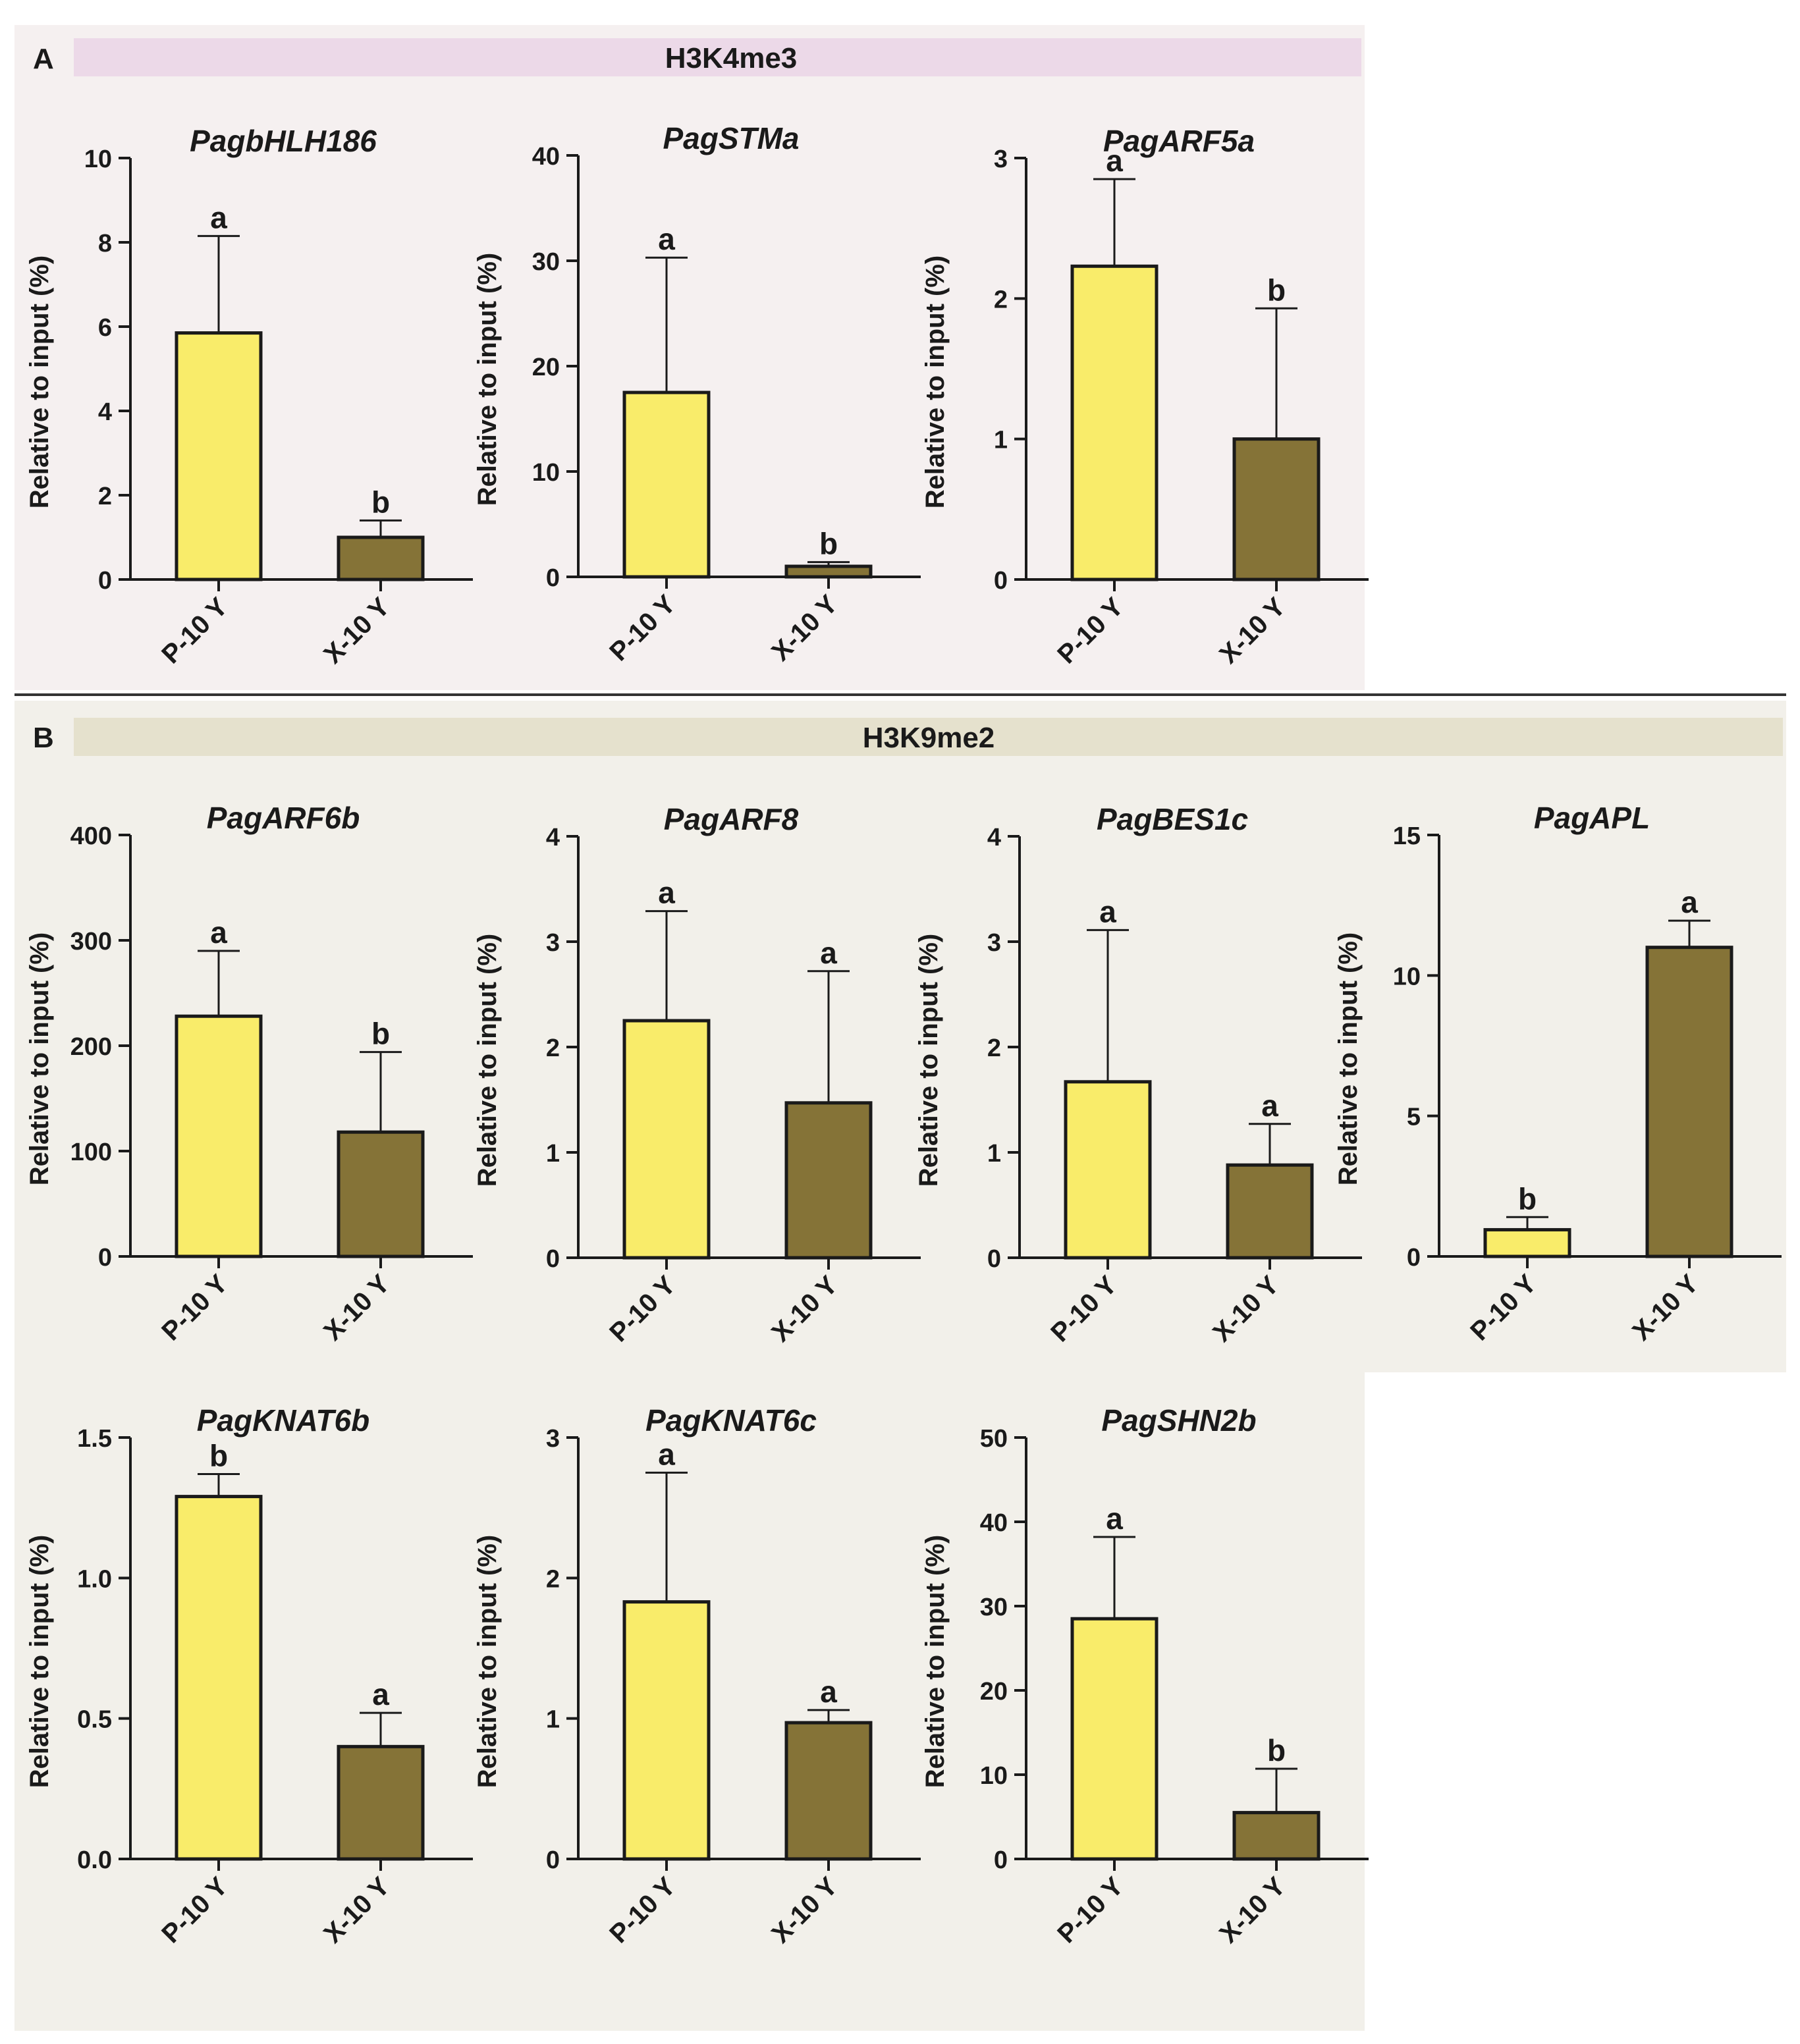 The image size is (1800, 2044). Describe the element at coordinates (731, 58) in the screenshot. I see `panel-a-title: H3K4me3` at that location.